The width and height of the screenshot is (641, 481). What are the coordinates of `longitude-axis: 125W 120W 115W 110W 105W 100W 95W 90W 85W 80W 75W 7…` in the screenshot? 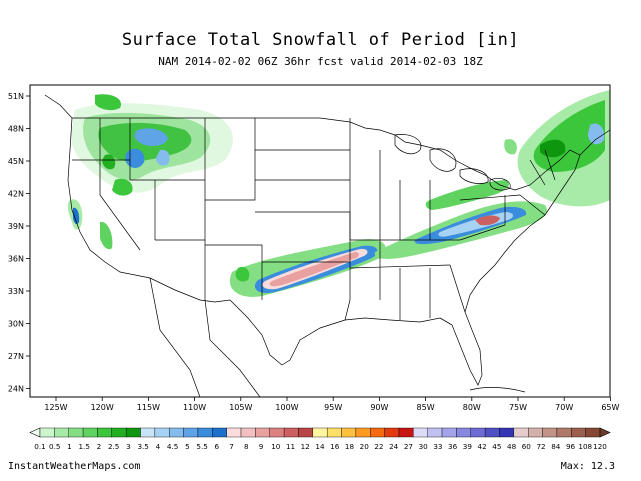 It's located at (332, 404).